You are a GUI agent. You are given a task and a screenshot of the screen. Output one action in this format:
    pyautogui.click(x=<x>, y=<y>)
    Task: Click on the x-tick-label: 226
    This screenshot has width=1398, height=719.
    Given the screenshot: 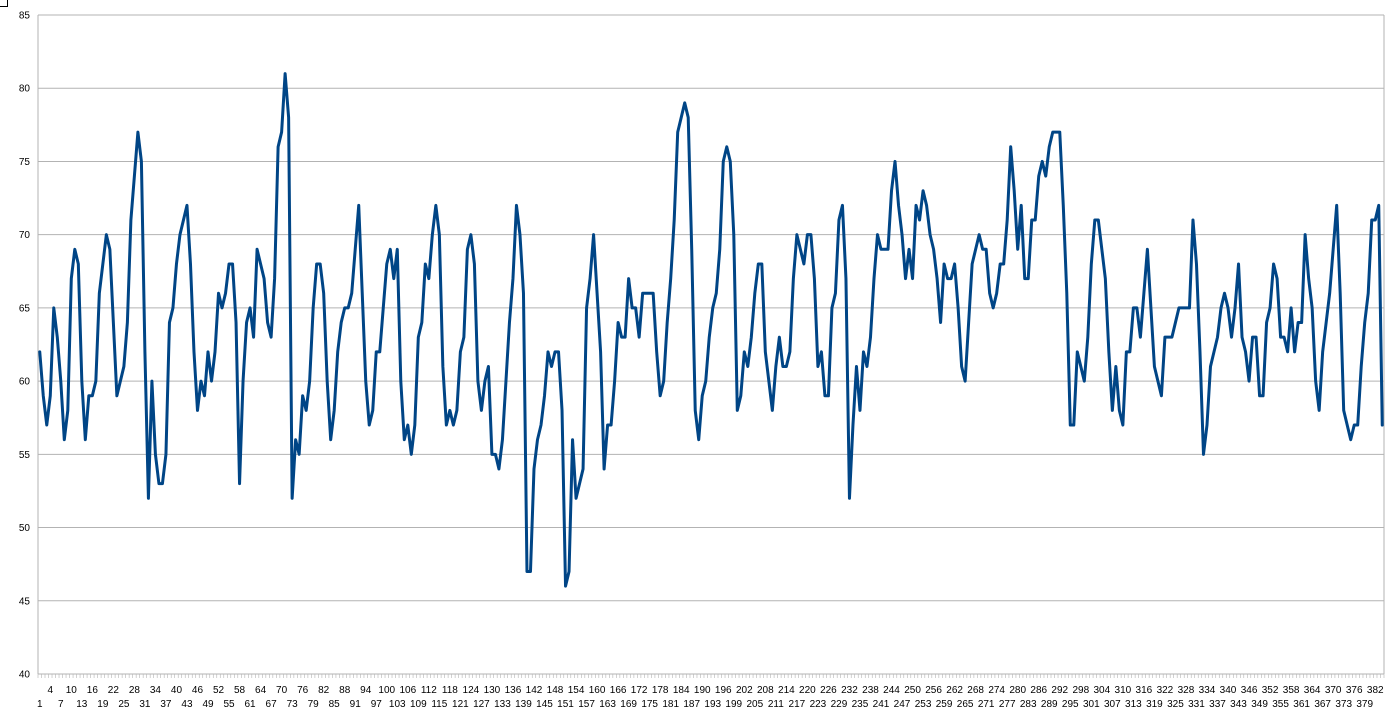 What is the action you would take?
    pyautogui.click(x=828, y=690)
    